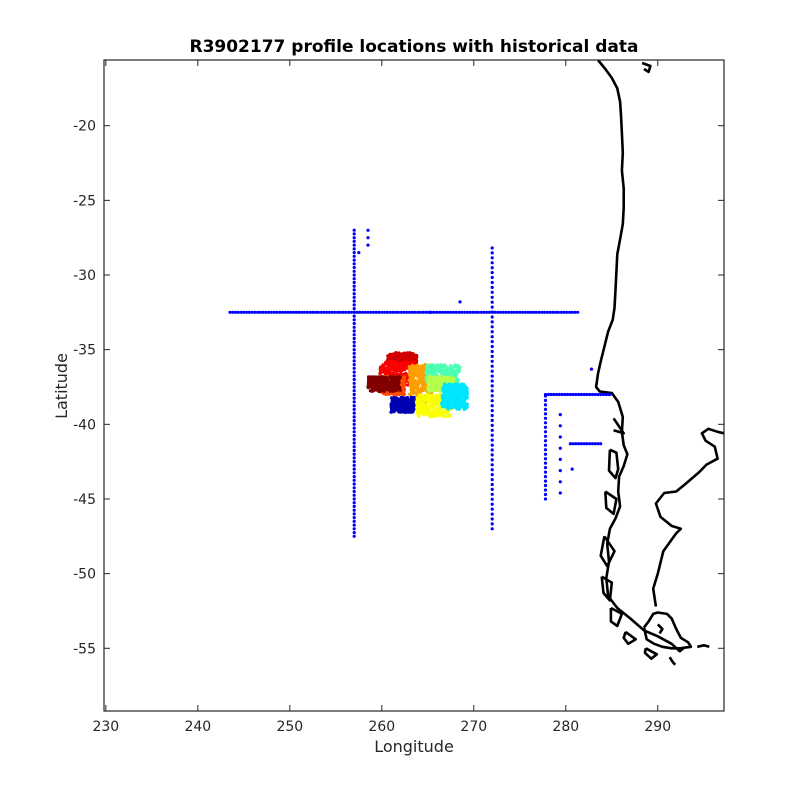 This screenshot has width=800, height=800. Describe the element at coordinates (105, 727) in the screenshot. I see `x-tick-label: 230` at that location.